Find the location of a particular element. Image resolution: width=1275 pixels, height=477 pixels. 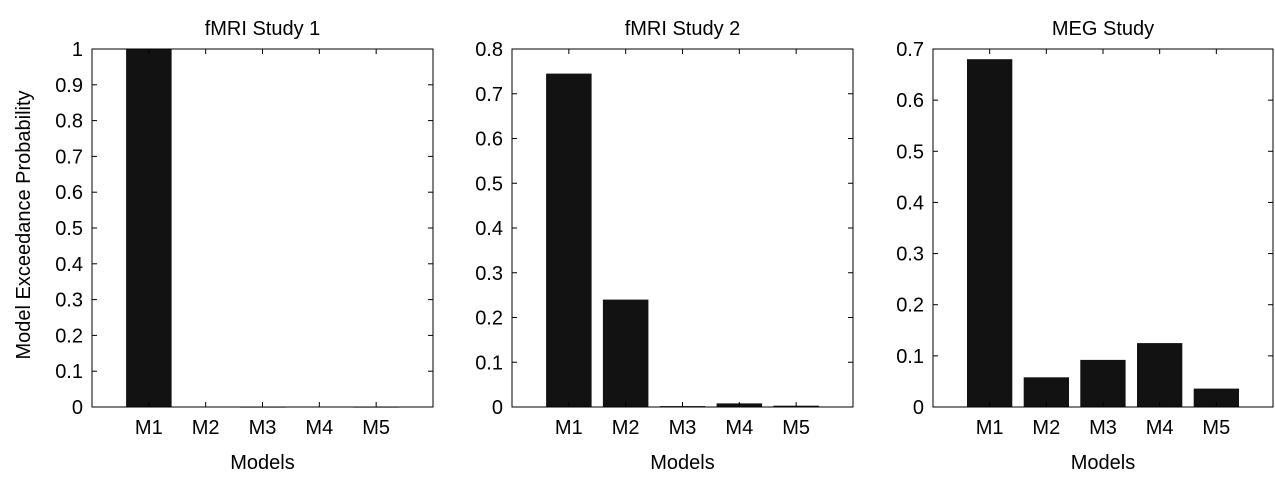

y-axis-label: Model Exceedance Probability is located at coordinates (24, 224).